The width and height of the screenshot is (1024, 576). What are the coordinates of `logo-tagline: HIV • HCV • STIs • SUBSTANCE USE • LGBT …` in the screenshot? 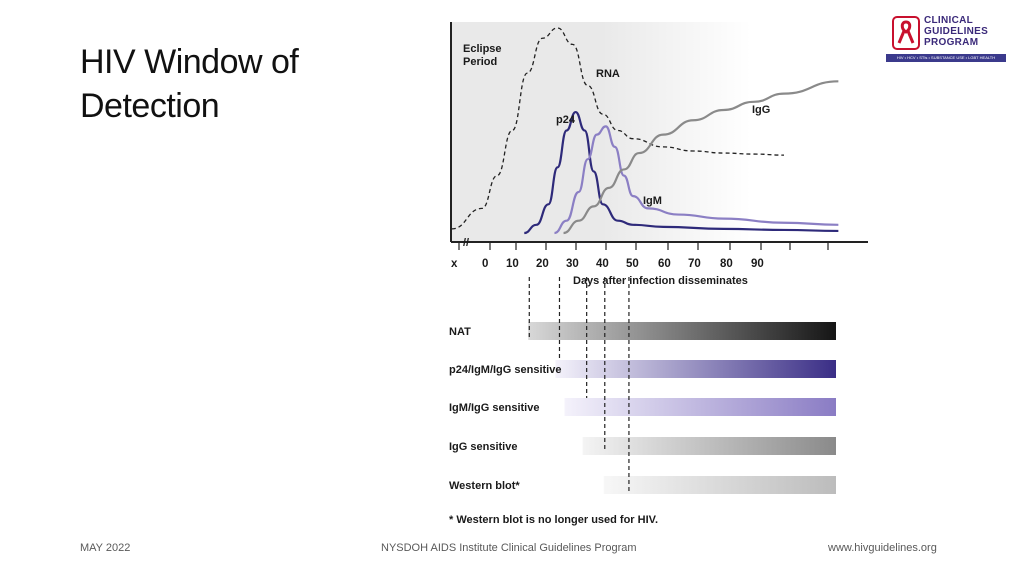 It's located at (946, 58).